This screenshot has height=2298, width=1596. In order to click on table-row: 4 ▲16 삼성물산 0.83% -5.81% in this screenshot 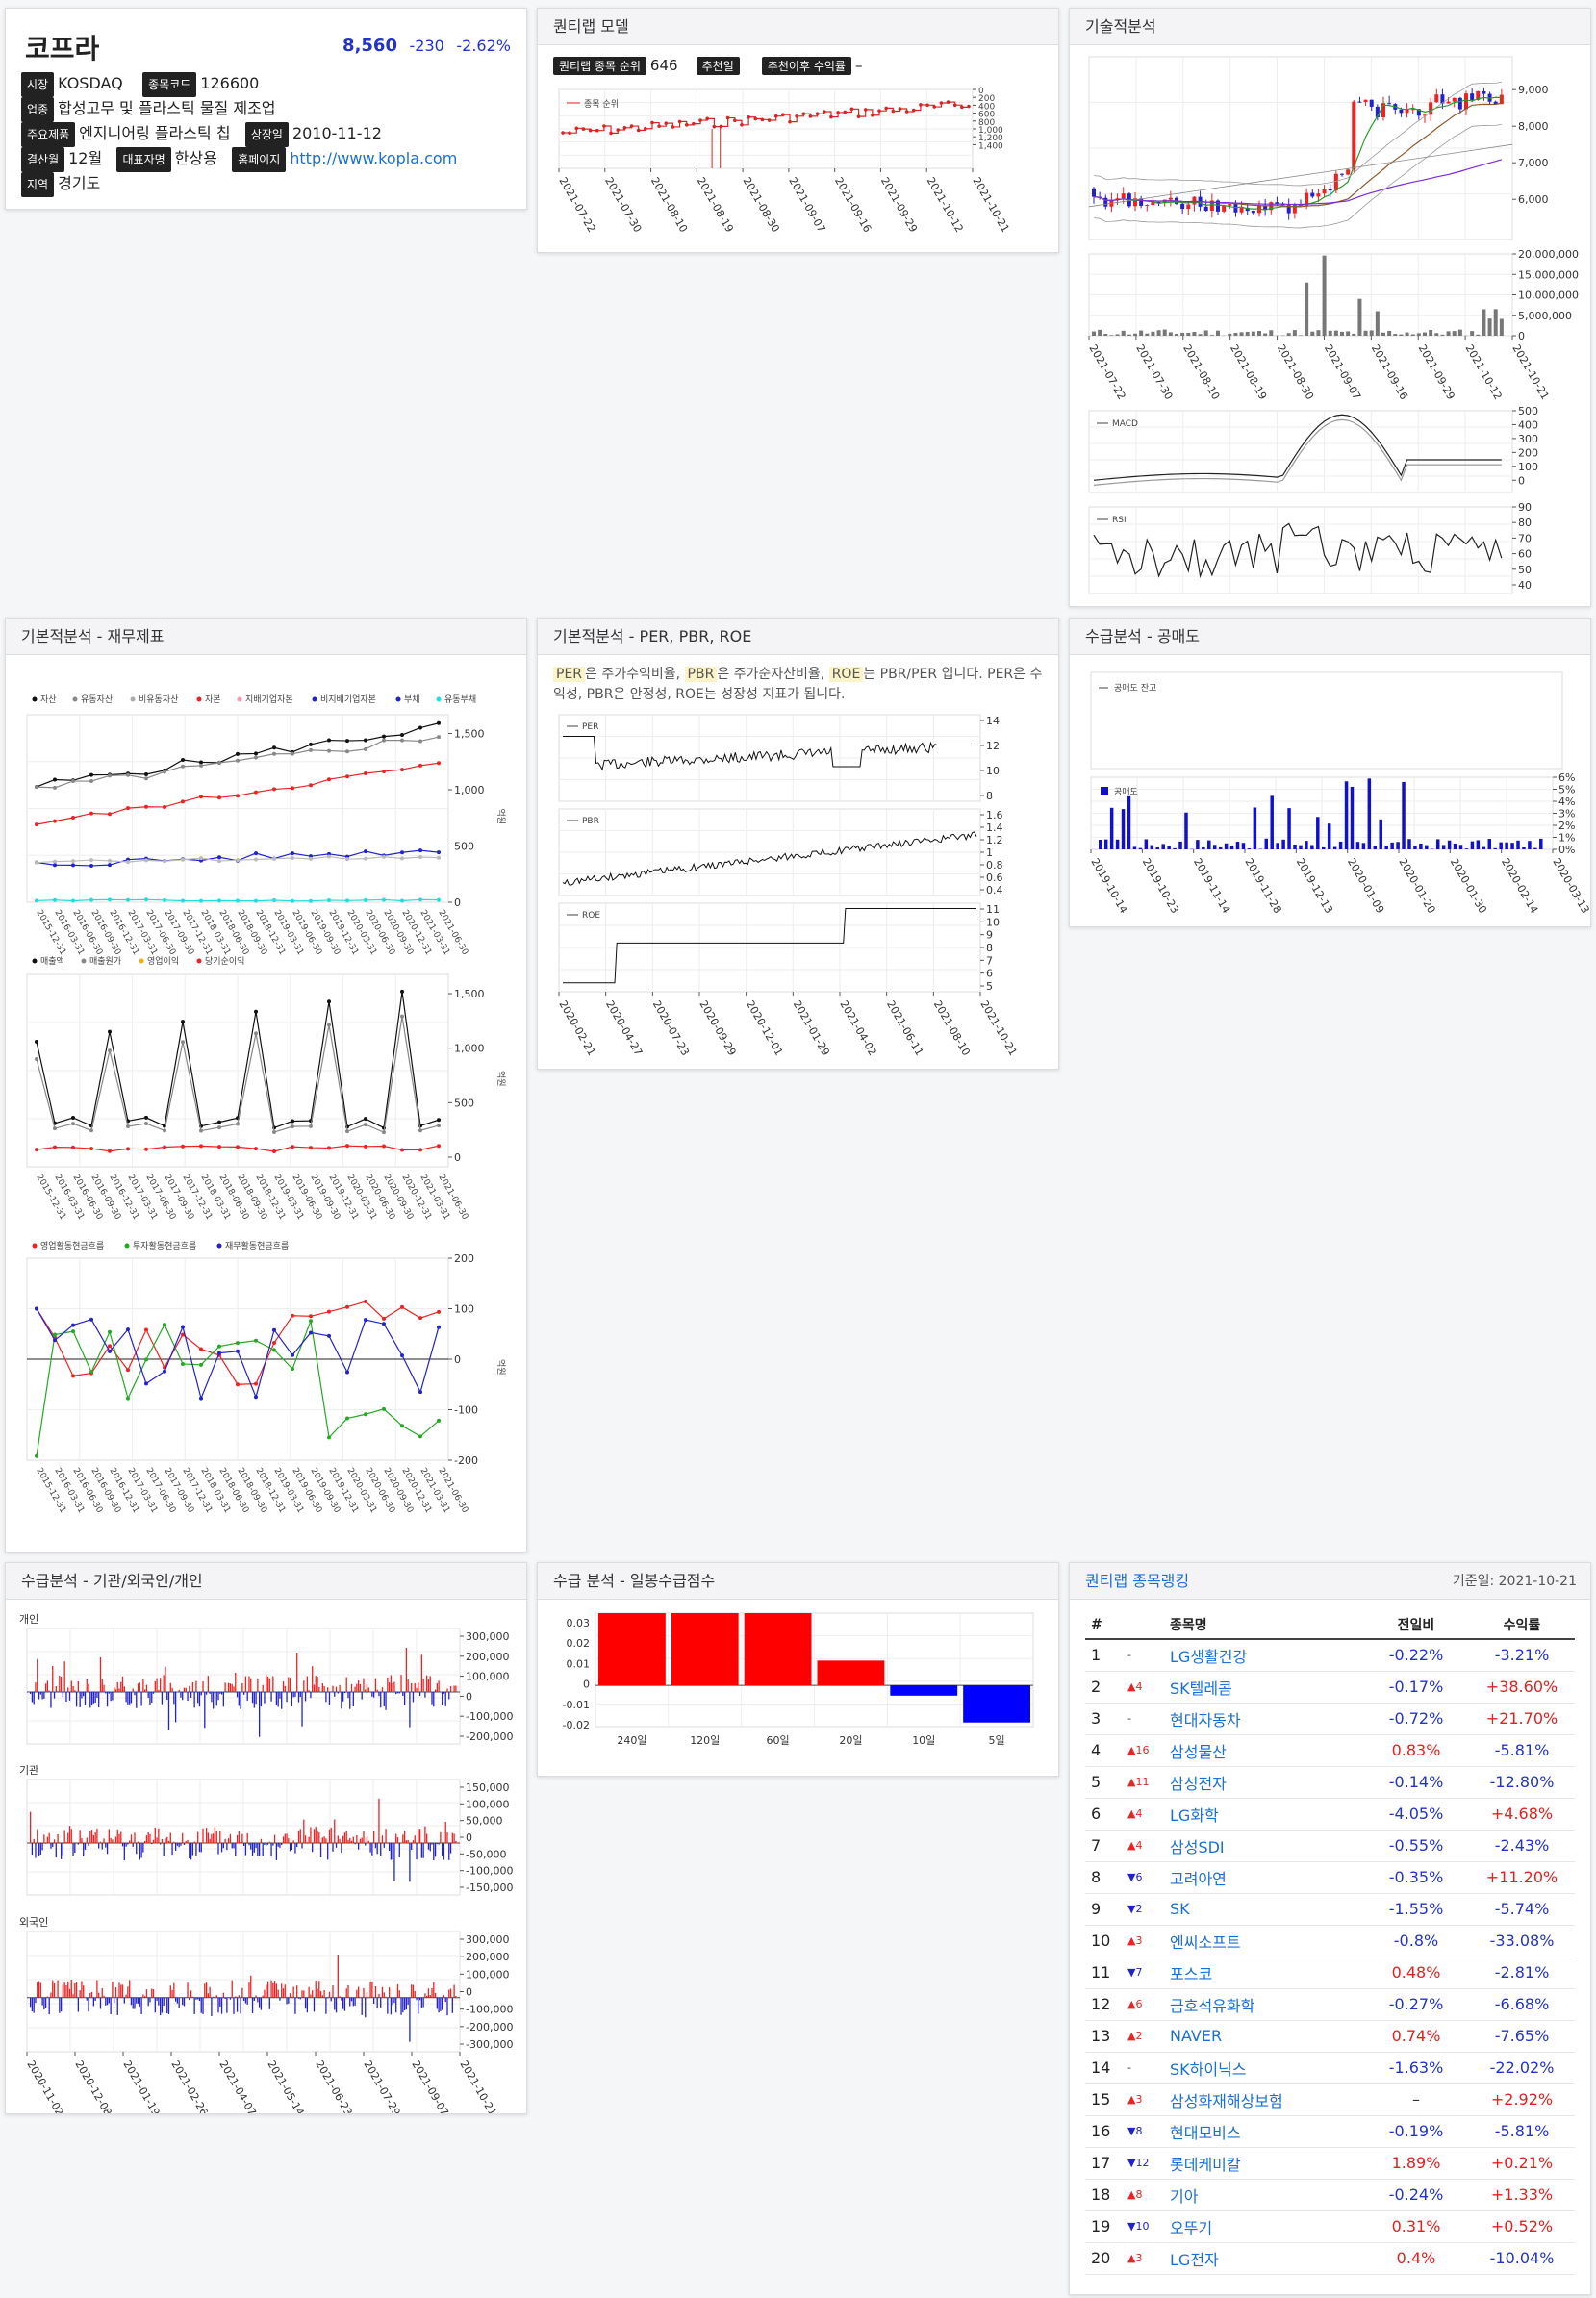, I will do `click(1330, 1750)`.